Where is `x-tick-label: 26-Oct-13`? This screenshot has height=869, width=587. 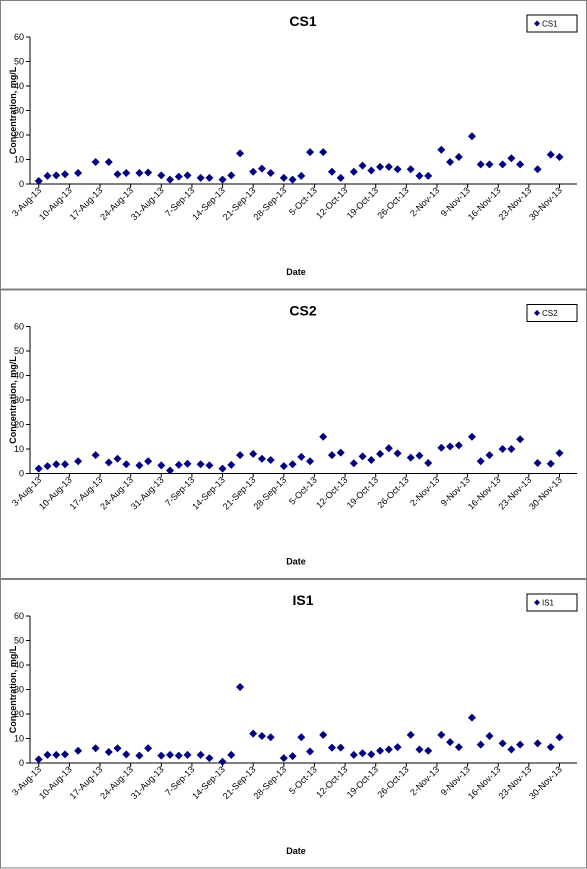
x-tick-label: 26-Oct-13 is located at coordinates (392, 492).